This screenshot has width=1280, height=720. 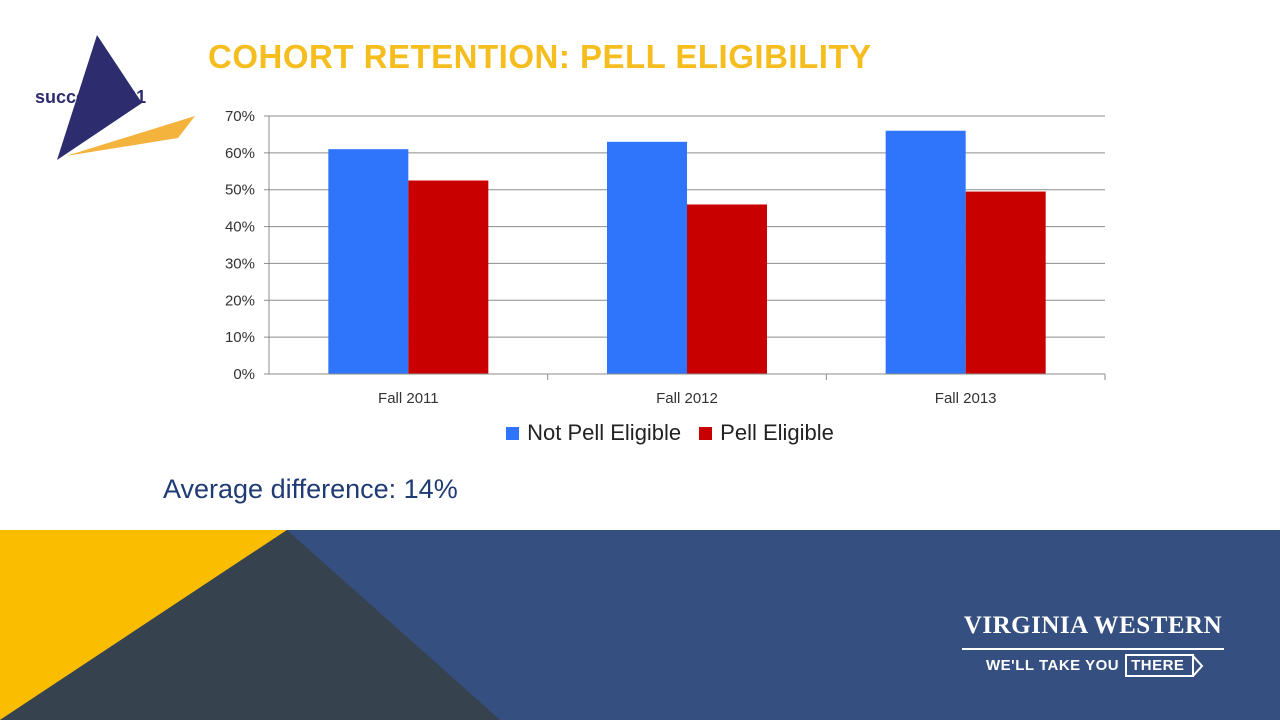 I want to click on success-logo: success2021, so click(x=115, y=97).